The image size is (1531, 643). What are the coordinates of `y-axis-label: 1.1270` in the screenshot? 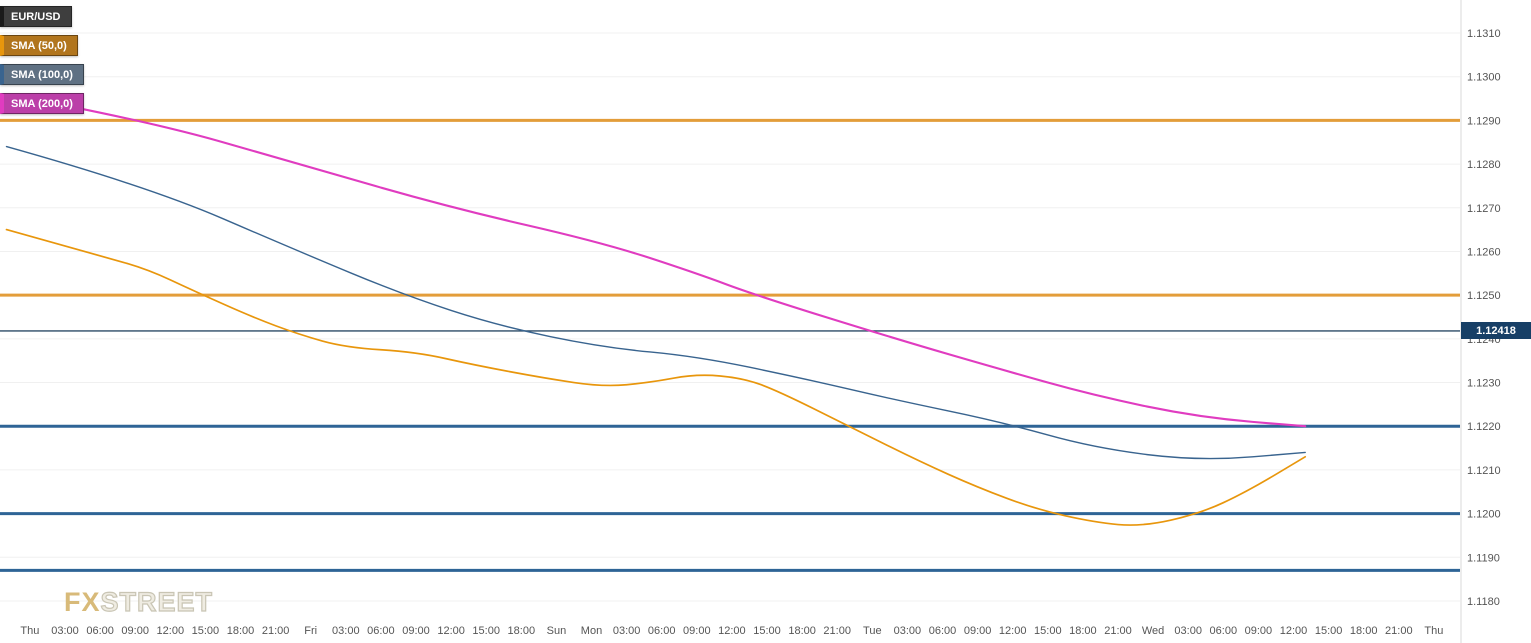 It's located at (1484, 209).